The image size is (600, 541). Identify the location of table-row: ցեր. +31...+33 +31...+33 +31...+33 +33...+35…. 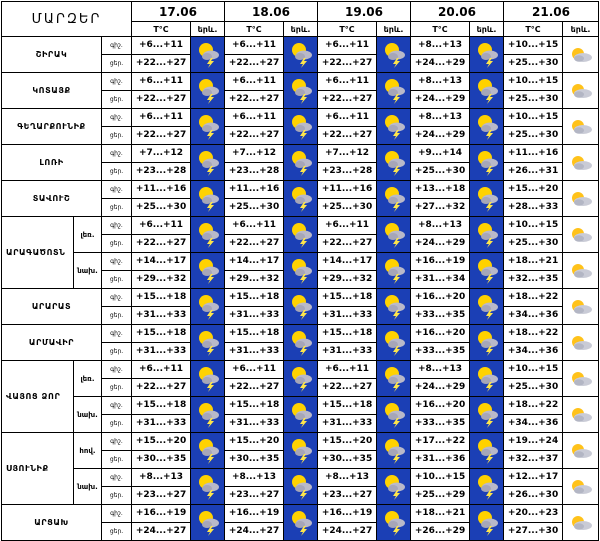
(300, 315).